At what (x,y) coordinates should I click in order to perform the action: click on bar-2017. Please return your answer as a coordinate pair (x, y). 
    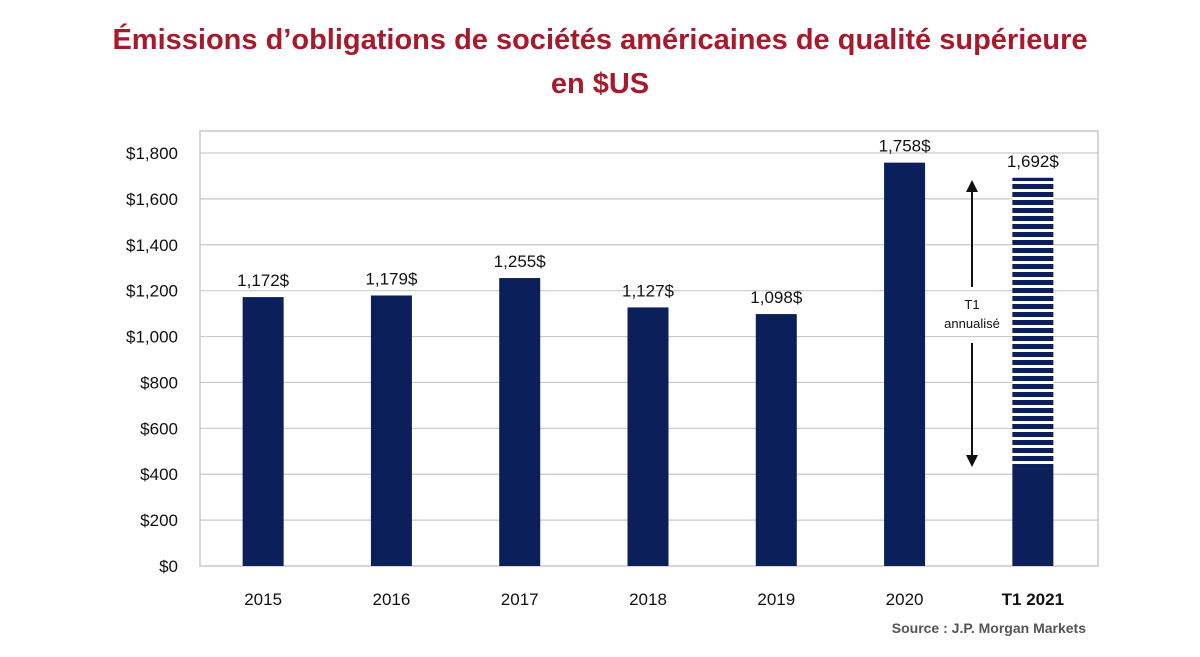
    Looking at the image, I should click on (520, 422).